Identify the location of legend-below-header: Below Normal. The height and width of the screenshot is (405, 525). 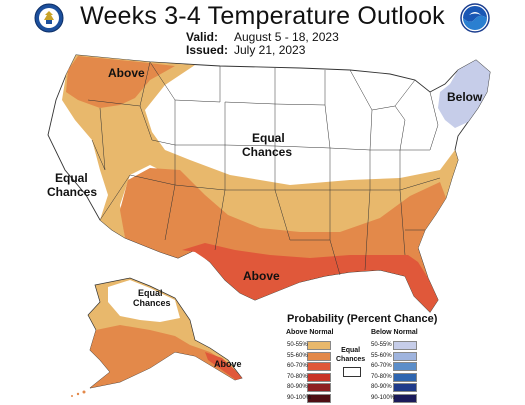
(394, 332).